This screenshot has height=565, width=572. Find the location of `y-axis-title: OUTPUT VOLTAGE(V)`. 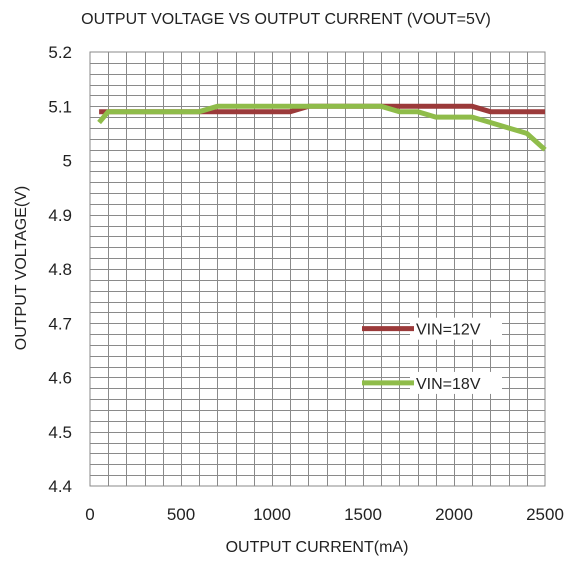

y-axis-title: OUTPUT VOLTAGE(V) is located at coordinates (21, 268).